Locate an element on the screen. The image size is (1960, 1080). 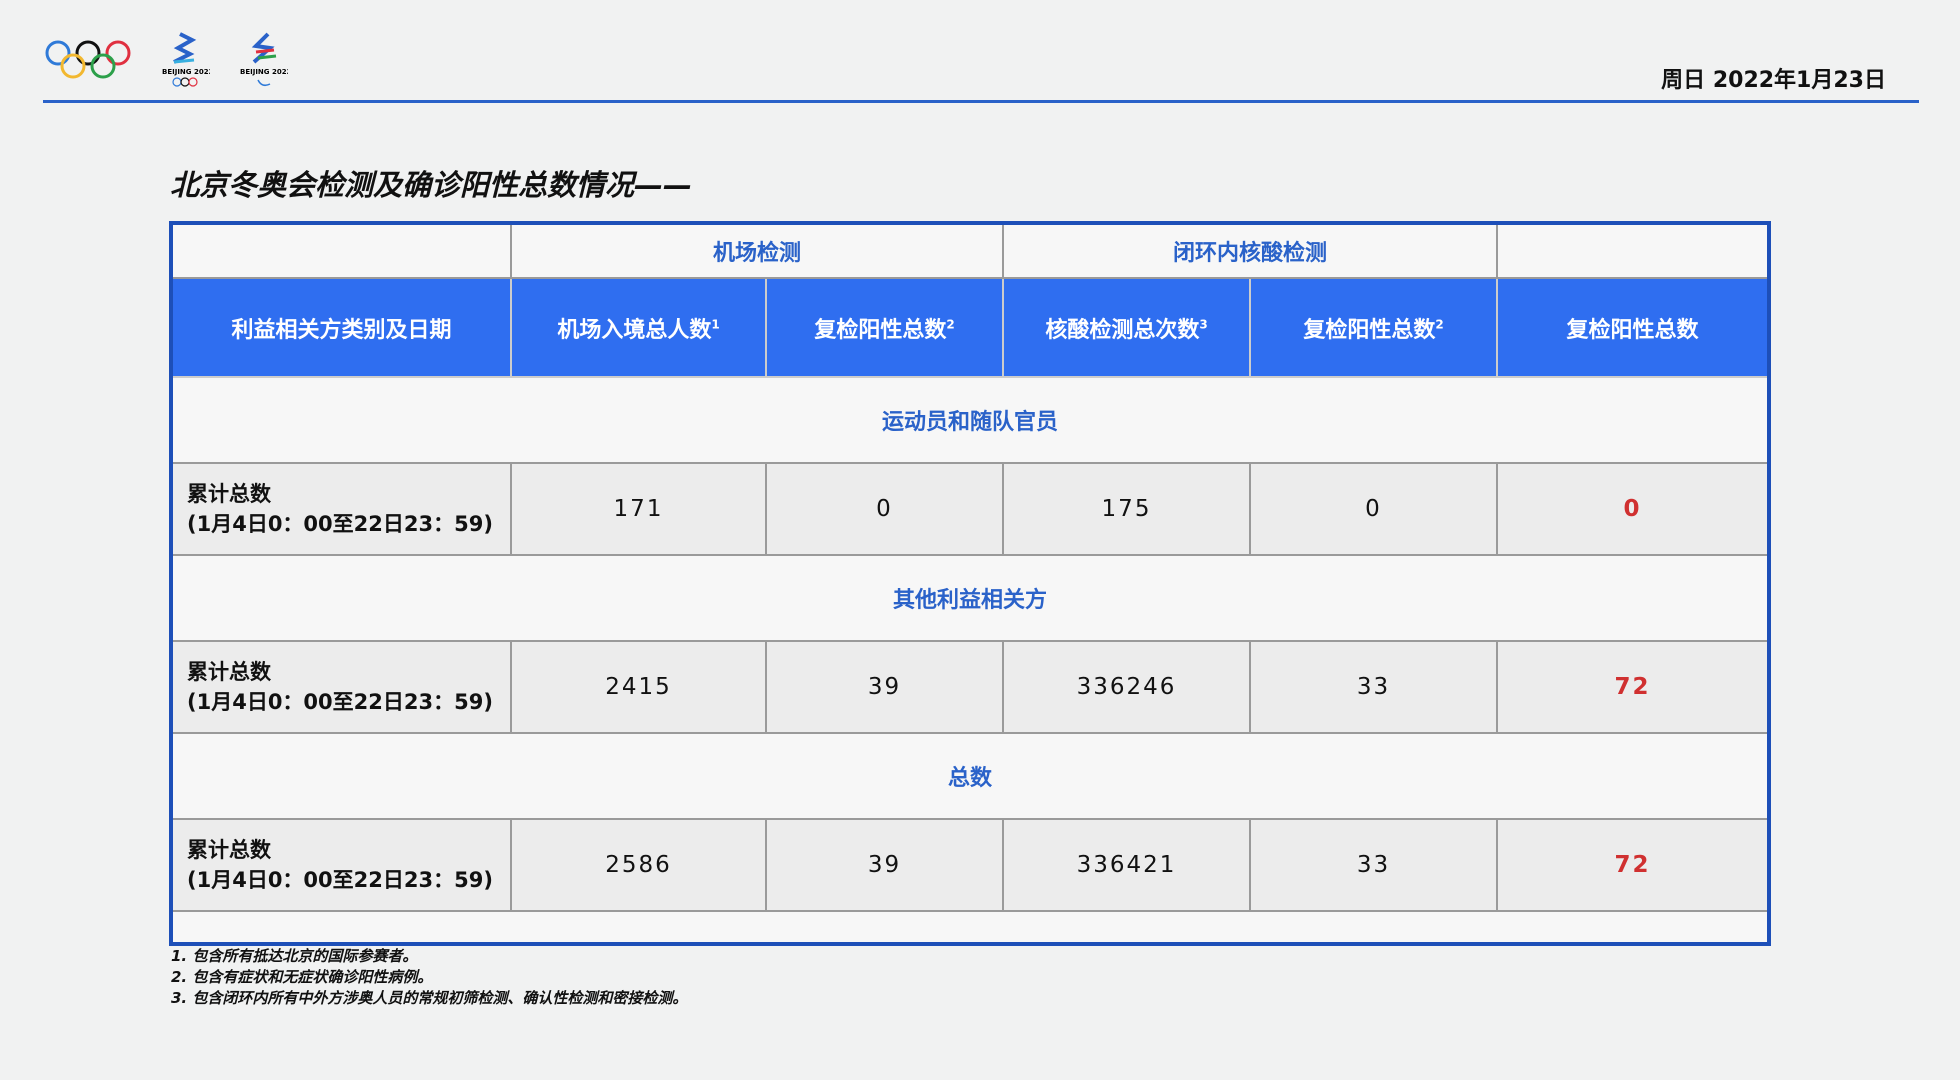
table-cell: 175 is located at coordinates (1126, 509).